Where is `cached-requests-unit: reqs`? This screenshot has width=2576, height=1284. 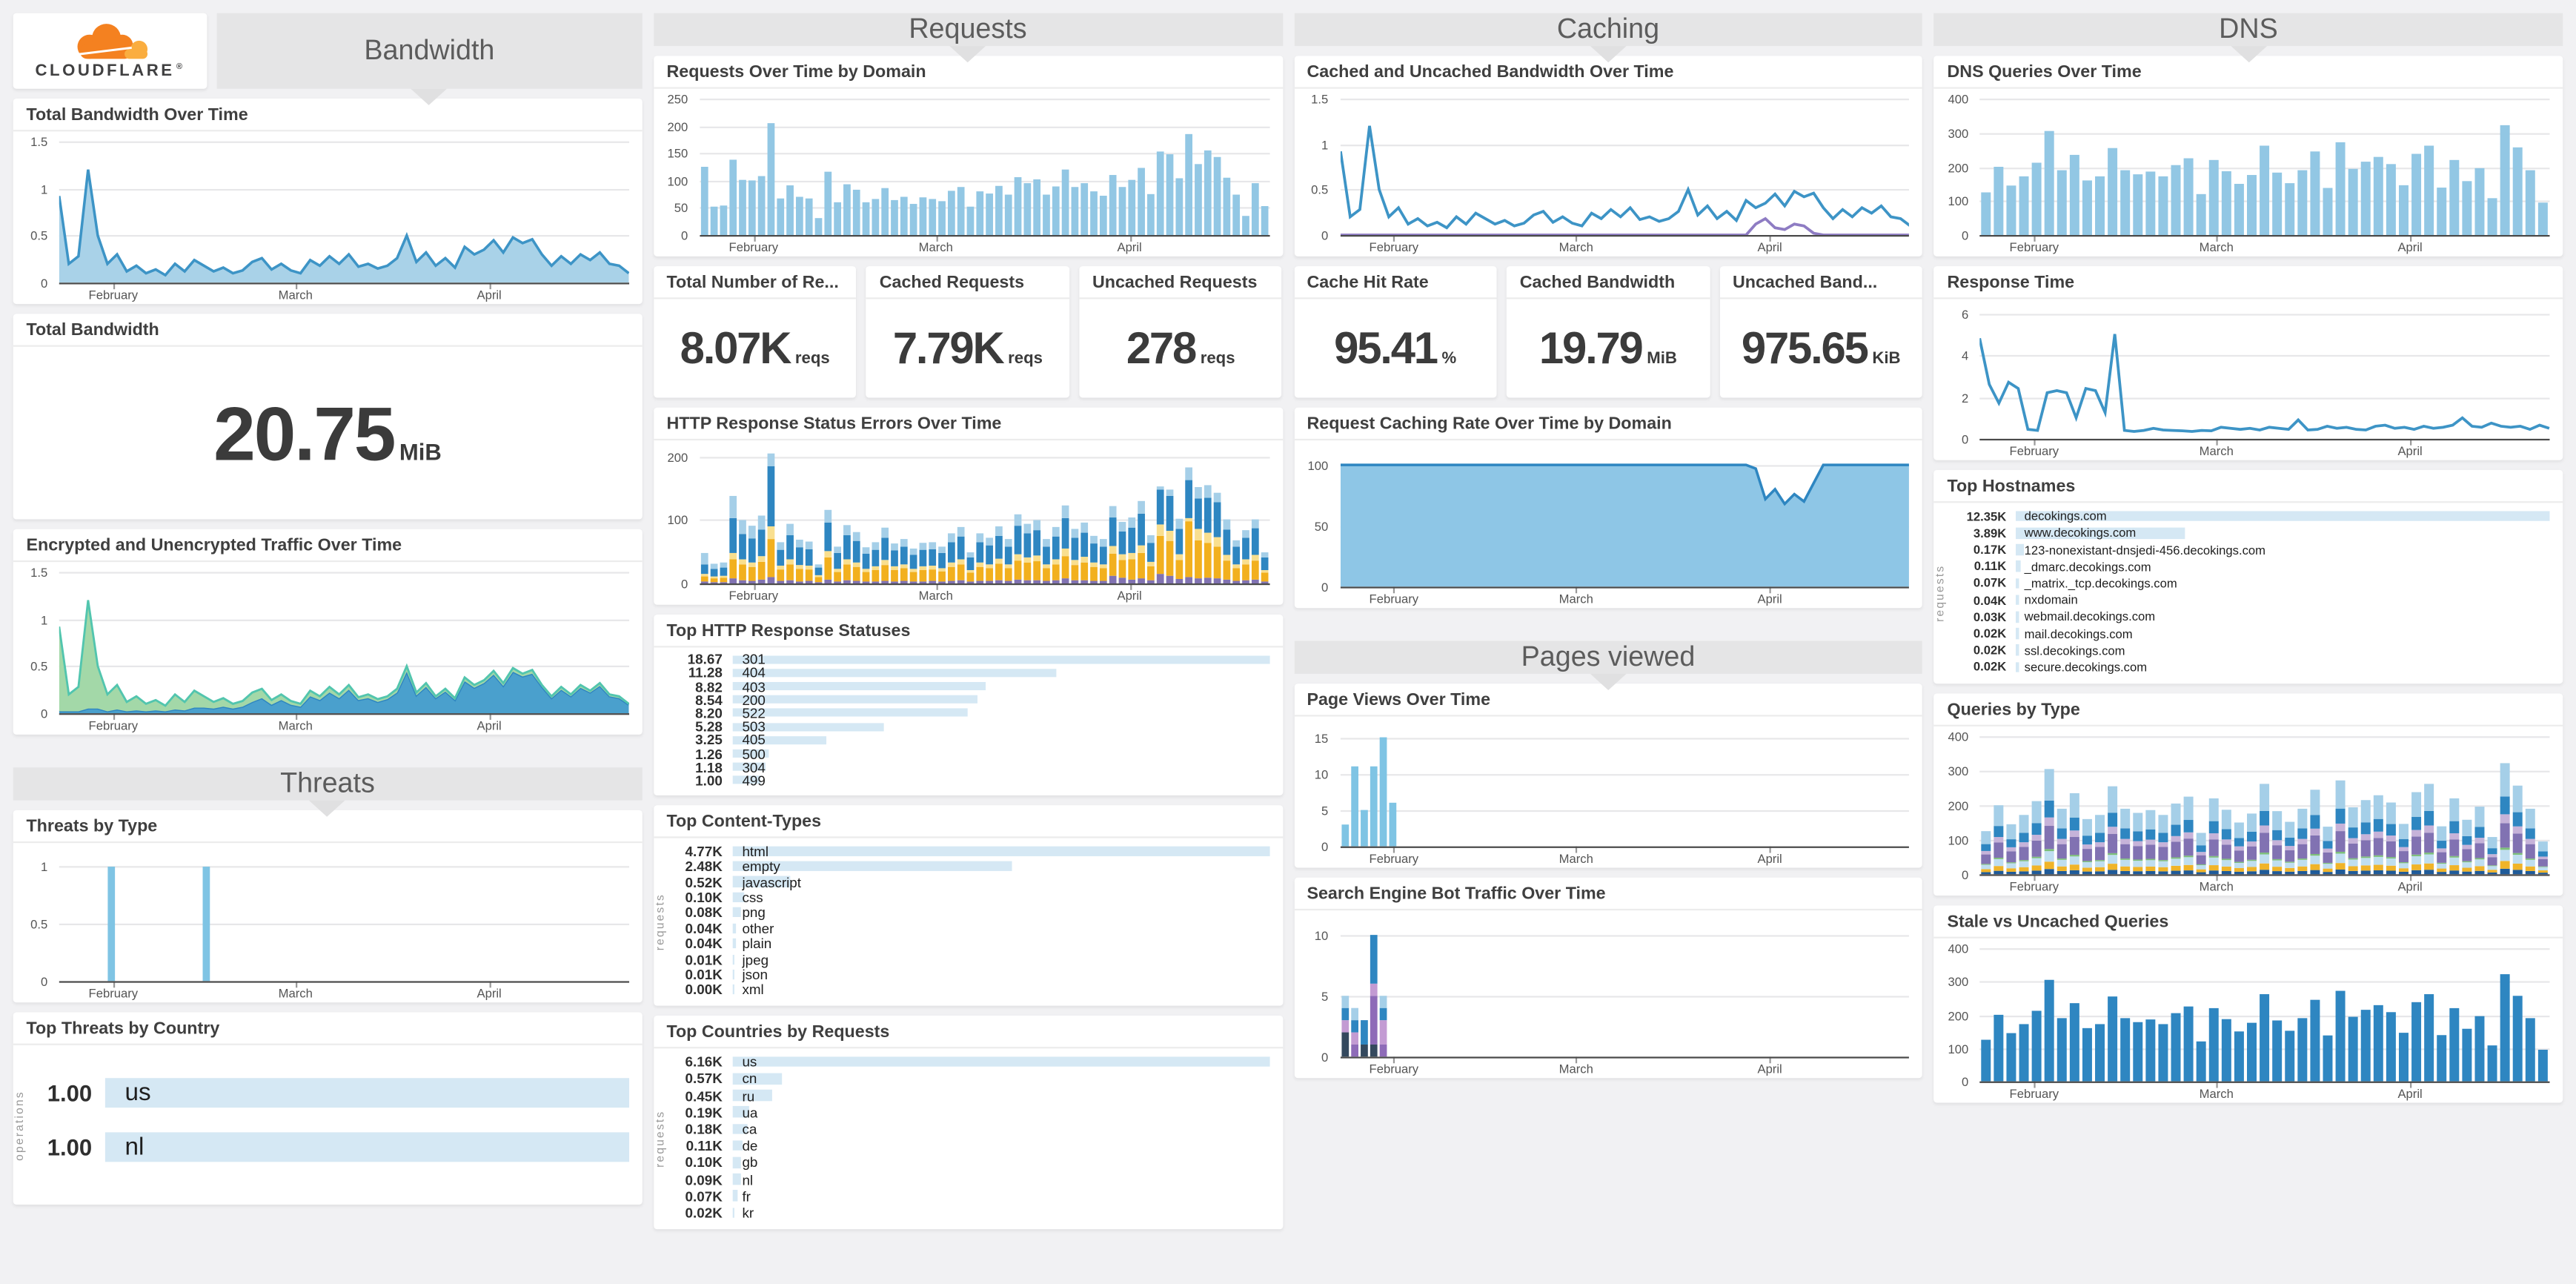
cached-requests-unit: reqs is located at coordinates (1025, 358).